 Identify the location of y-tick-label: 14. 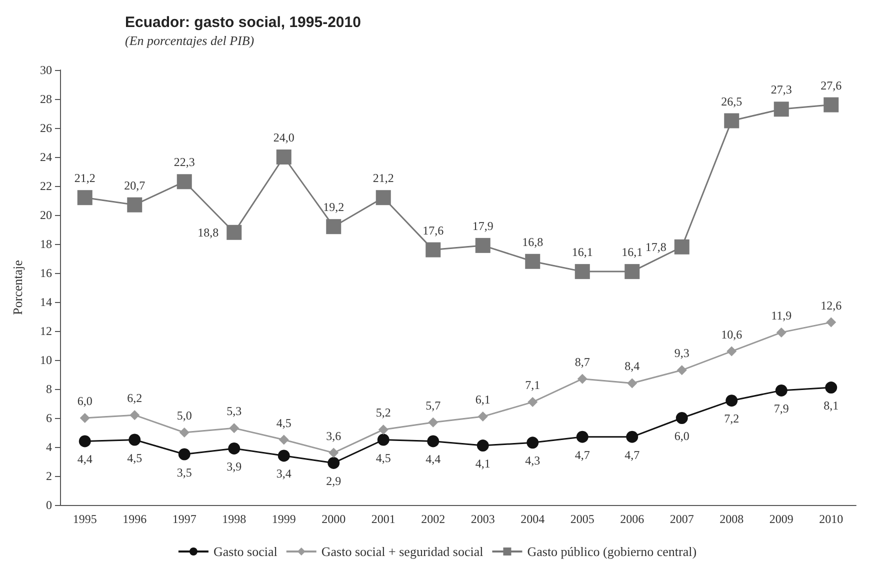
(46, 302).